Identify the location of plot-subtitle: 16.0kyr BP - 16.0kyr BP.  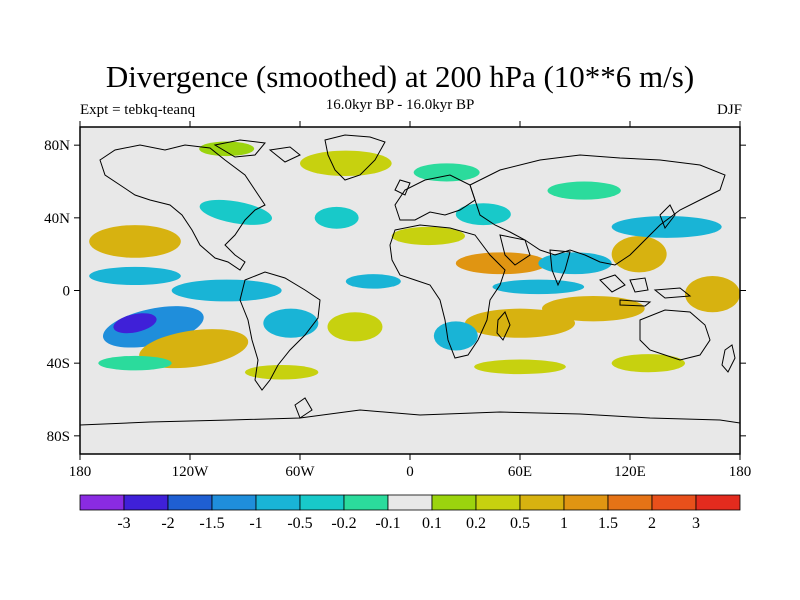
(400, 105).